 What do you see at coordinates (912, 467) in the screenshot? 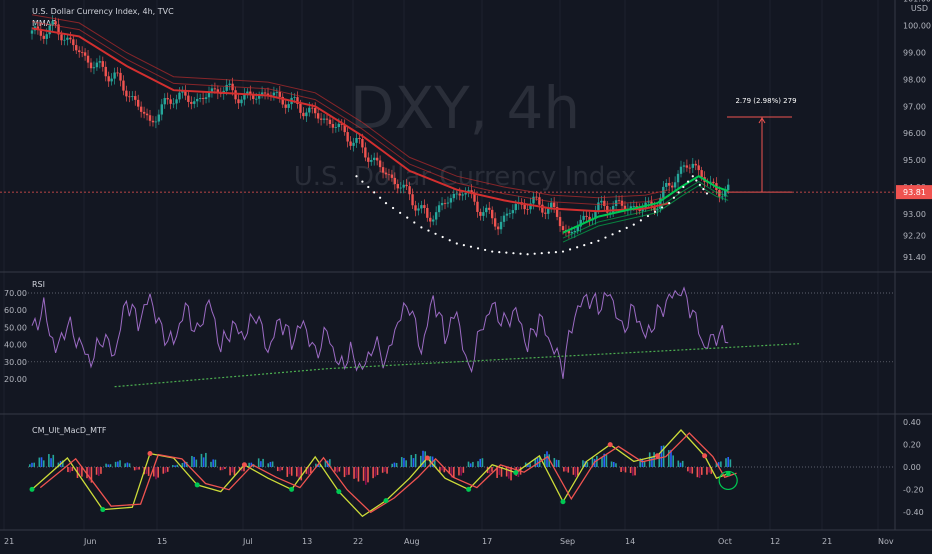
I see `macd-tick-label: 0.00` at bounding box center [912, 467].